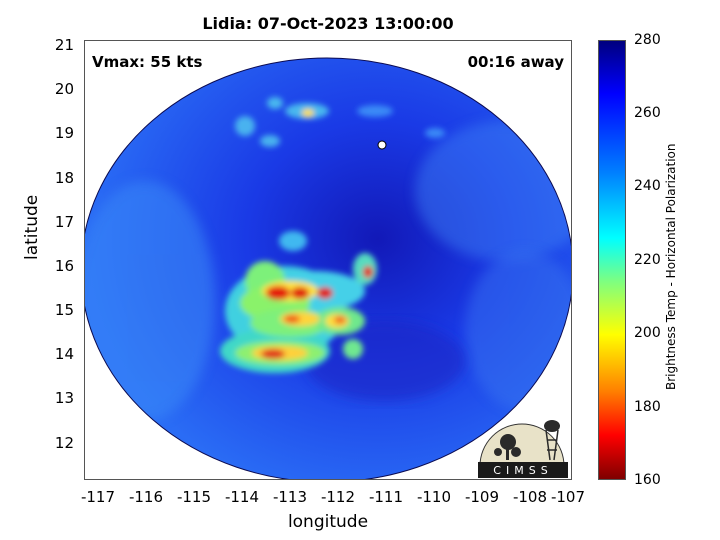 The height and width of the screenshot is (540, 720). What do you see at coordinates (242, 497) in the screenshot?
I see `x-tick: -114` at bounding box center [242, 497].